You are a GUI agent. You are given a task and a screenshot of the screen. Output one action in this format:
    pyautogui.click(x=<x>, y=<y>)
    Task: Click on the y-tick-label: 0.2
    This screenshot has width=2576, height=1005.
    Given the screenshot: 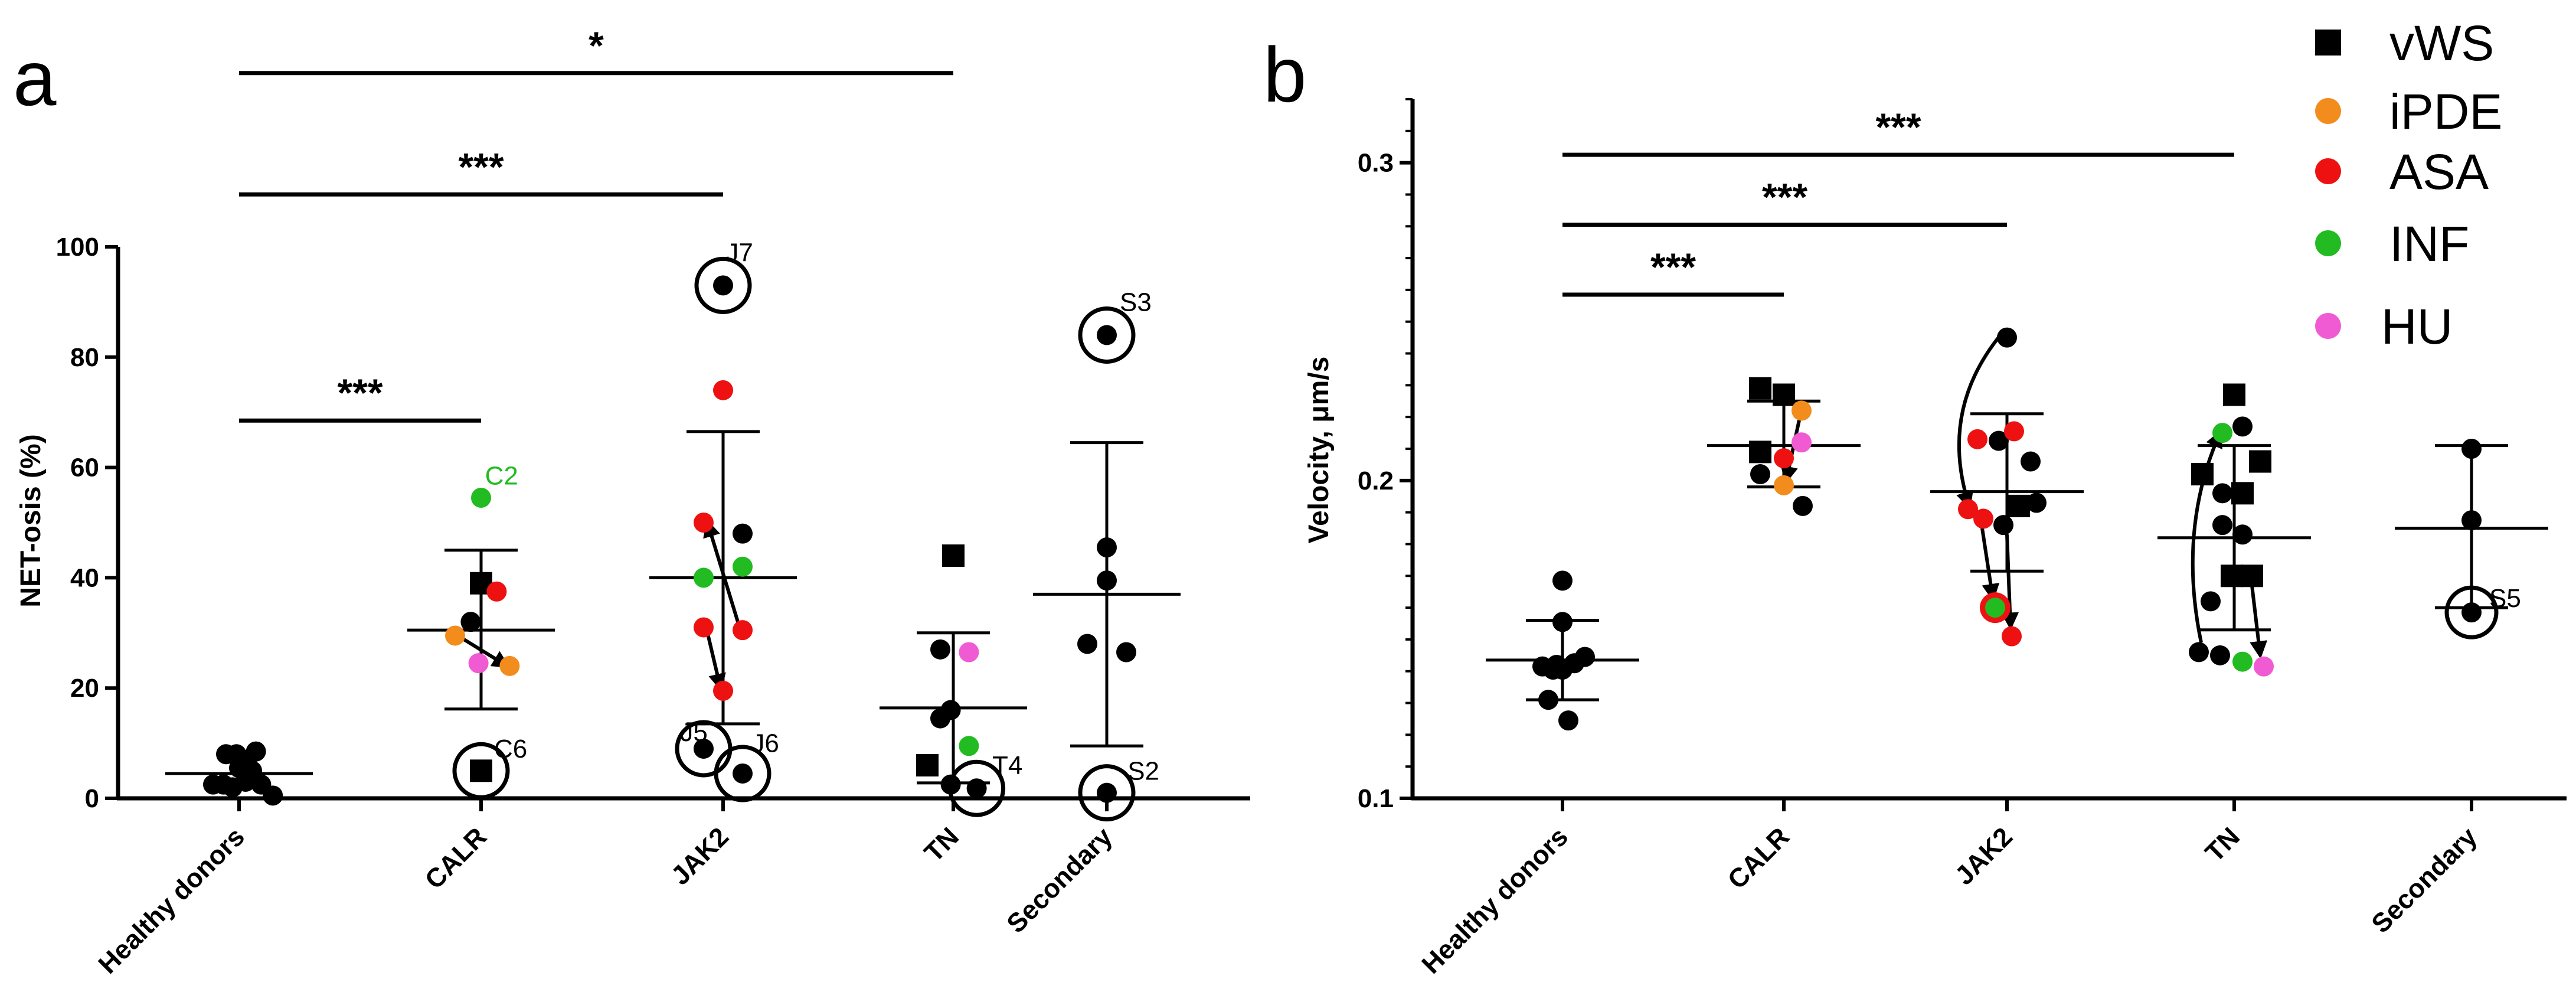 What is the action you would take?
    pyautogui.click(x=1376, y=480)
    